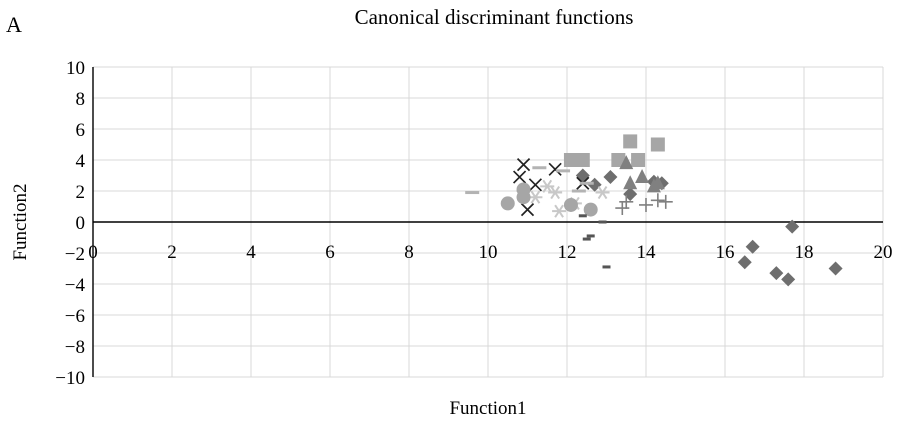  I want to click on chart-title: Canonical discriminant functions, so click(494, 17).